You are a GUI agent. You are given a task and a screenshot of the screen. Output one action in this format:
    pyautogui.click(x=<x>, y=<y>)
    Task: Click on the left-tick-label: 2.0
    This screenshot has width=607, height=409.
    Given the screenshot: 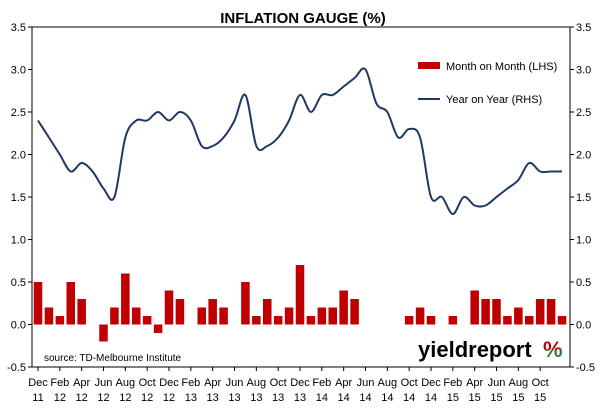 What is the action you would take?
    pyautogui.click(x=18, y=156)
    